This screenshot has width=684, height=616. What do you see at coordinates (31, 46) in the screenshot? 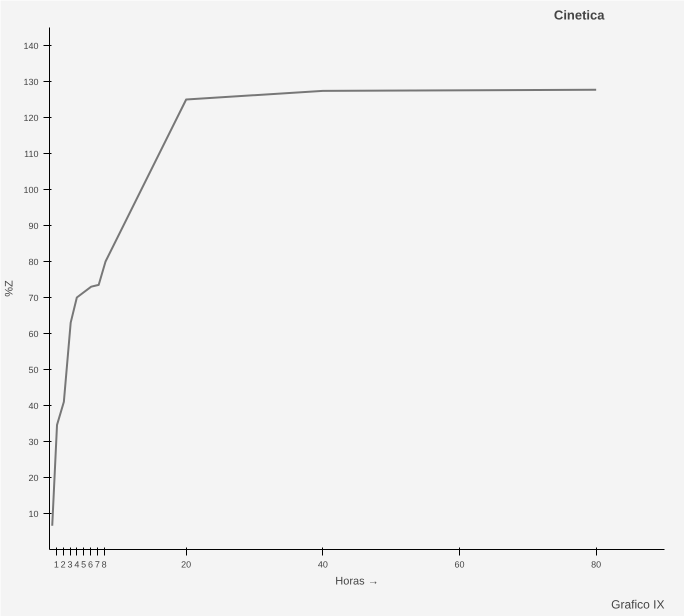
I see `y-tick-label: 140` at bounding box center [31, 46].